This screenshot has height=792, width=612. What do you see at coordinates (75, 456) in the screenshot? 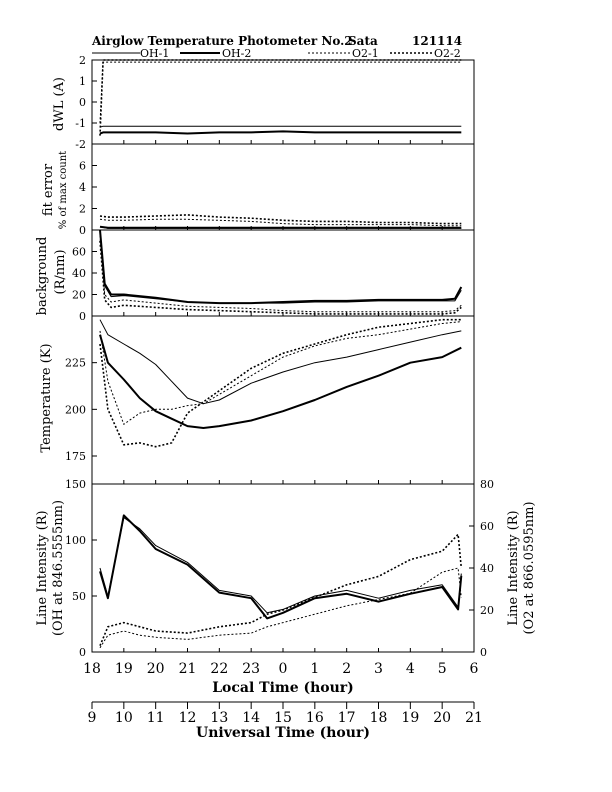
I see `ytick-label: 175` at bounding box center [75, 456].